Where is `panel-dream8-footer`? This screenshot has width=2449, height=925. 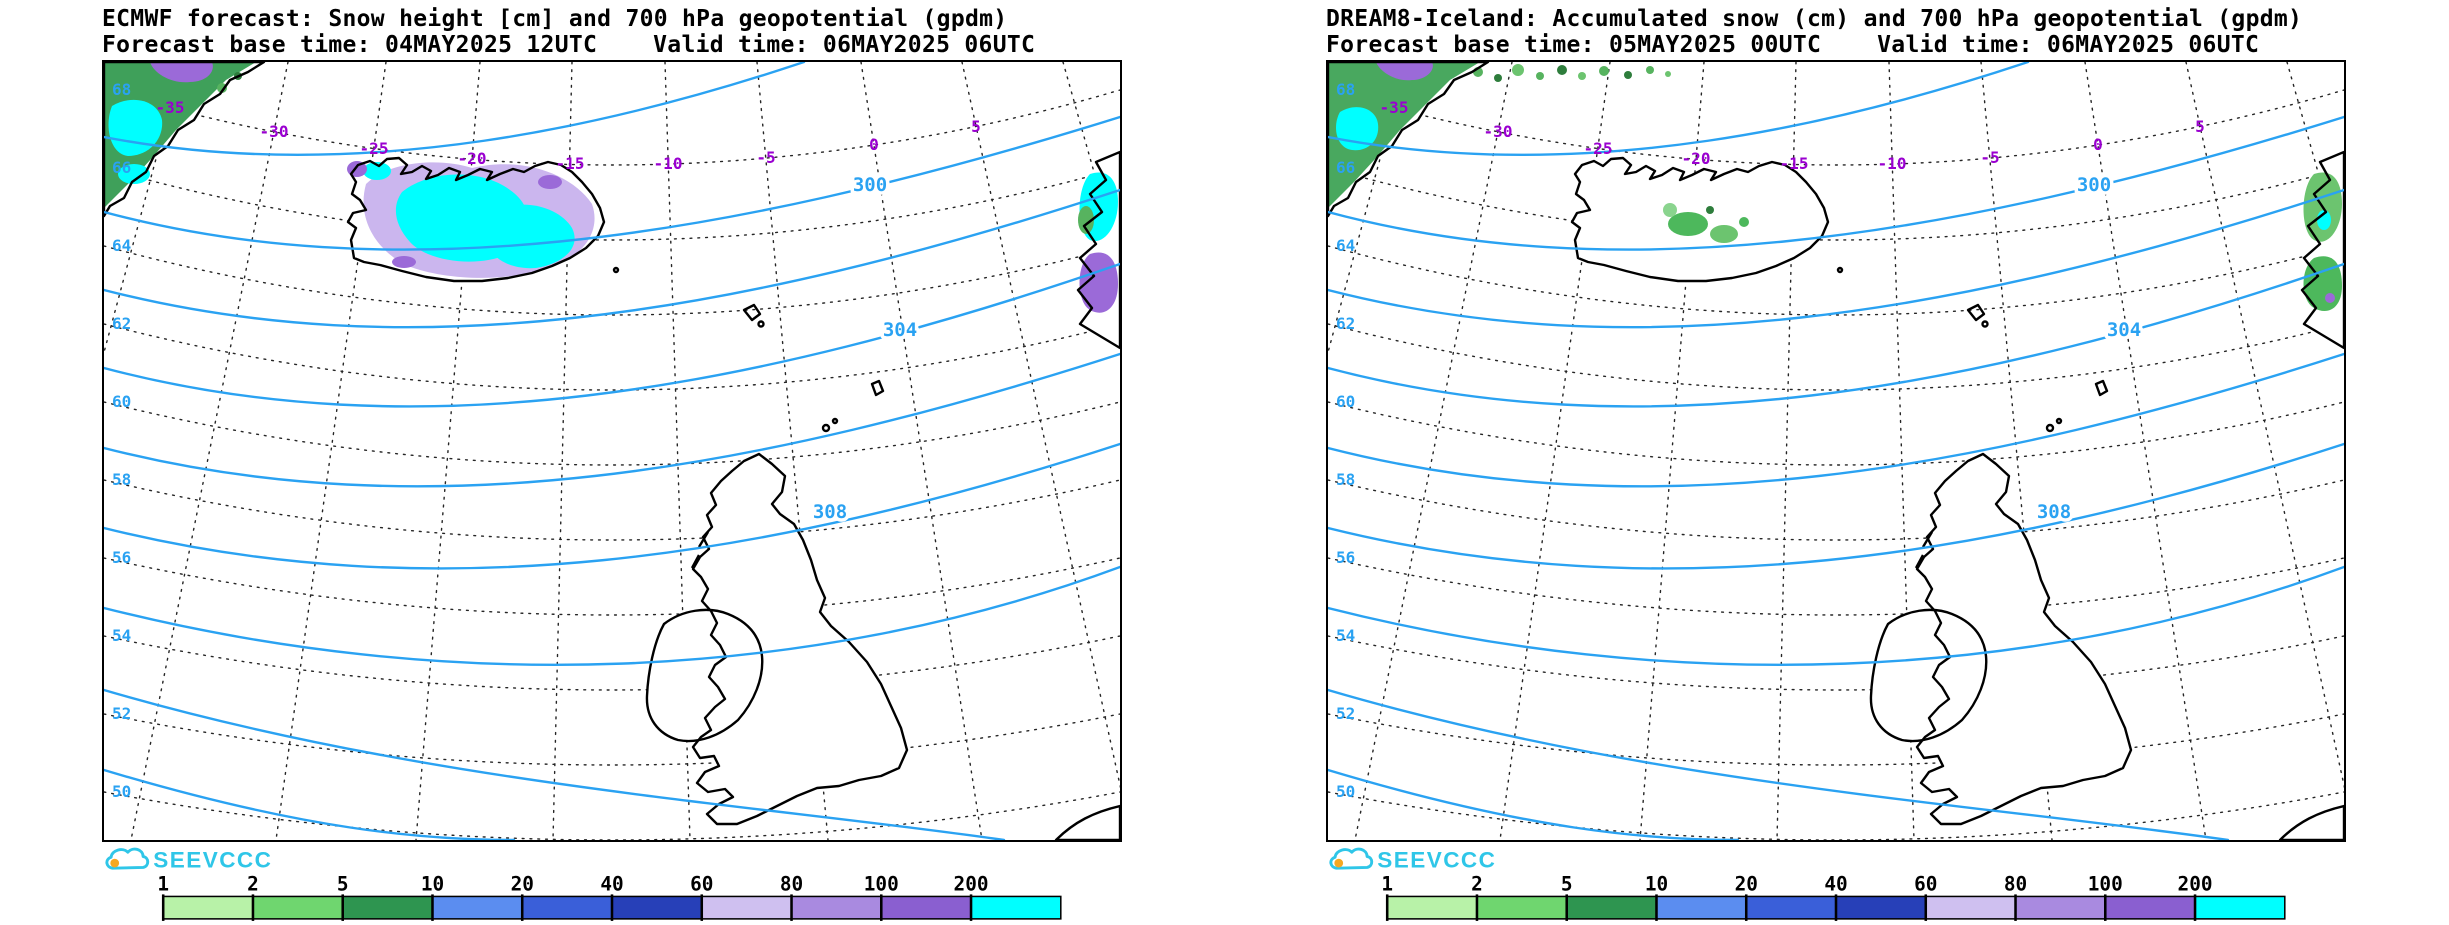
panel-dream8-footer is located at coordinates (1836, 882).